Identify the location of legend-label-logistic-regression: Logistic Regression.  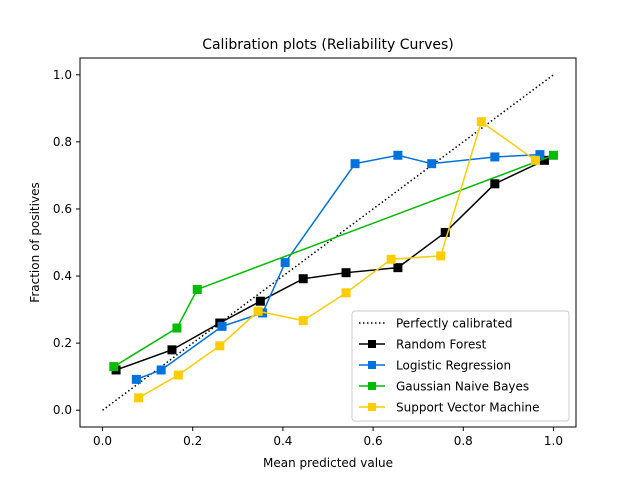
(453, 366).